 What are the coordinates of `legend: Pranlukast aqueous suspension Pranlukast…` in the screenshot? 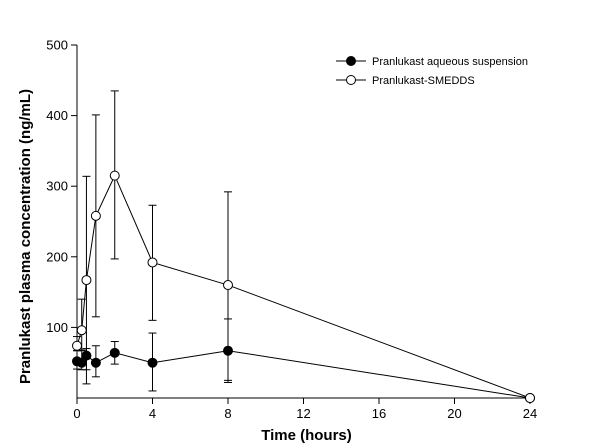 It's located at (432, 71).